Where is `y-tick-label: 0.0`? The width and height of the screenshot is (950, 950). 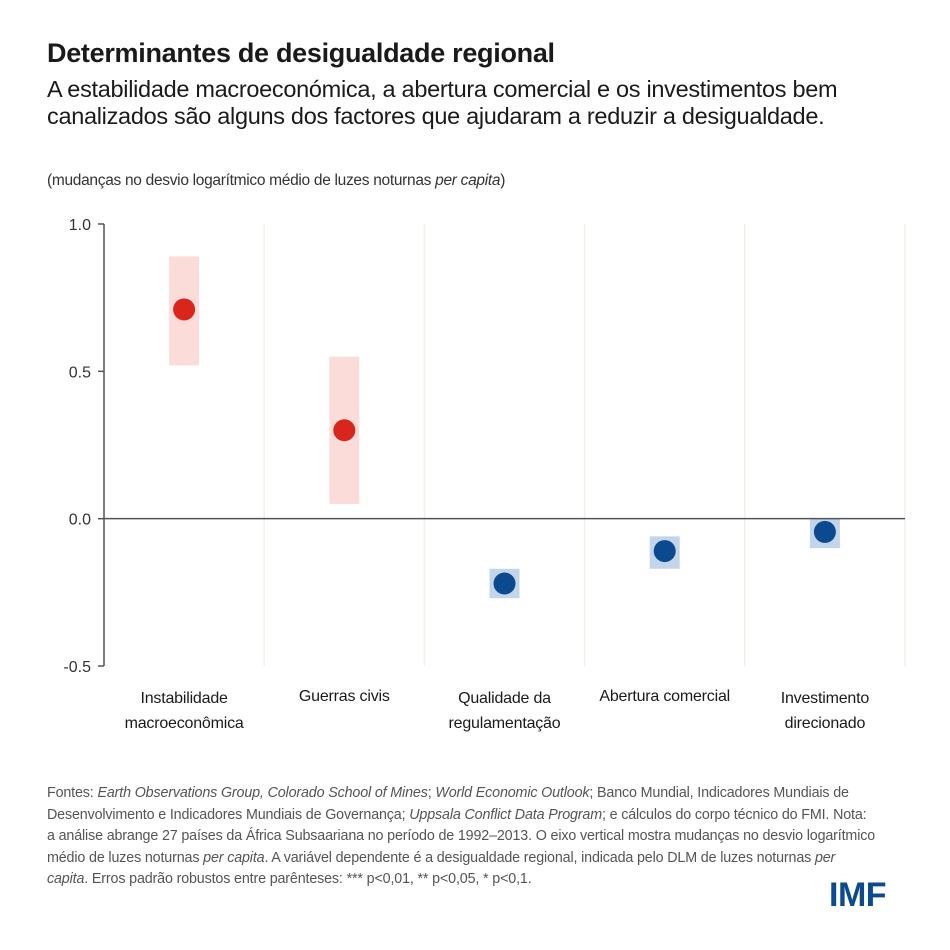 y-tick-label: 0.0 is located at coordinates (80, 520).